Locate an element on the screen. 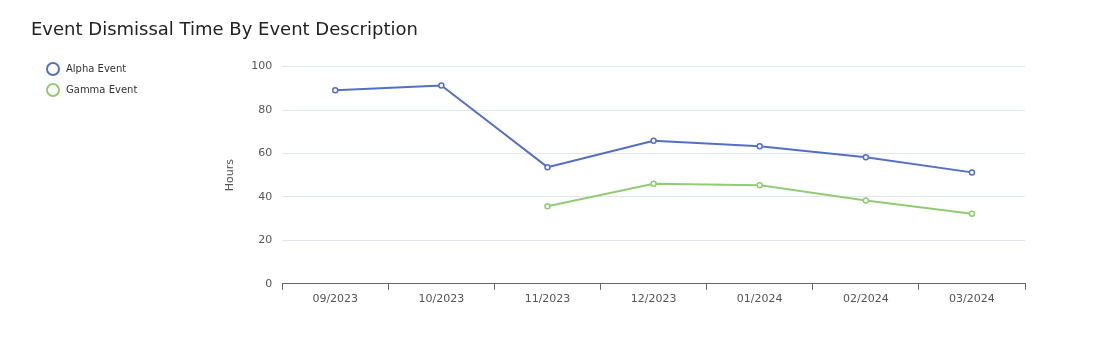  y-axis-title: Hours is located at coordinates (230, 175).